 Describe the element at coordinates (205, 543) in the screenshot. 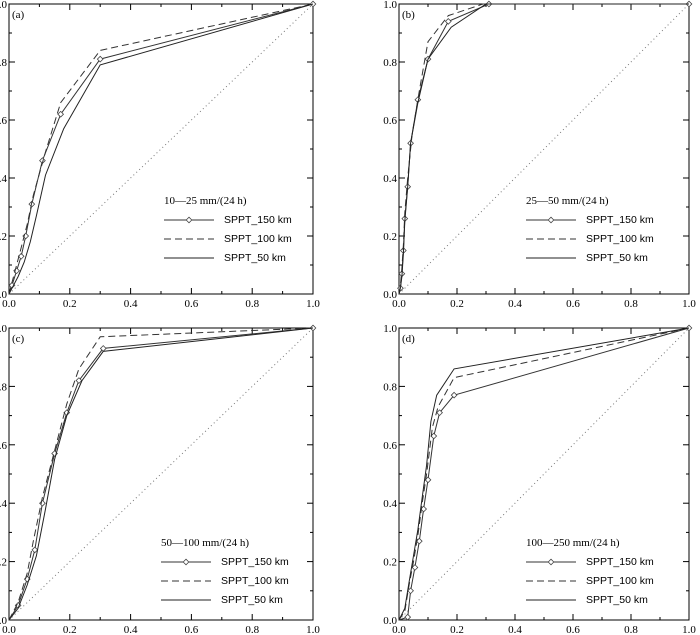

I see `legend-title: 50—100 mm/(24 h)` at that location.